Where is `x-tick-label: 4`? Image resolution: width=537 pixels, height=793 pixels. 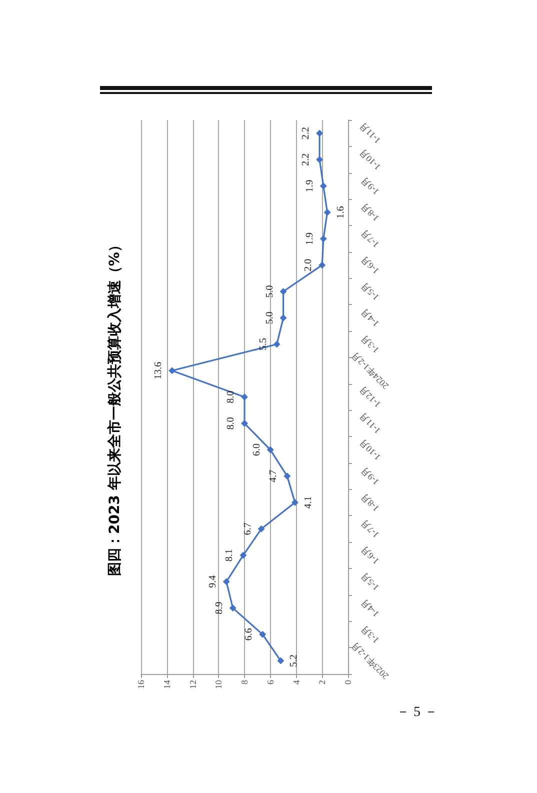 x-tick-label: 4 is located at coordinates (296, 682).